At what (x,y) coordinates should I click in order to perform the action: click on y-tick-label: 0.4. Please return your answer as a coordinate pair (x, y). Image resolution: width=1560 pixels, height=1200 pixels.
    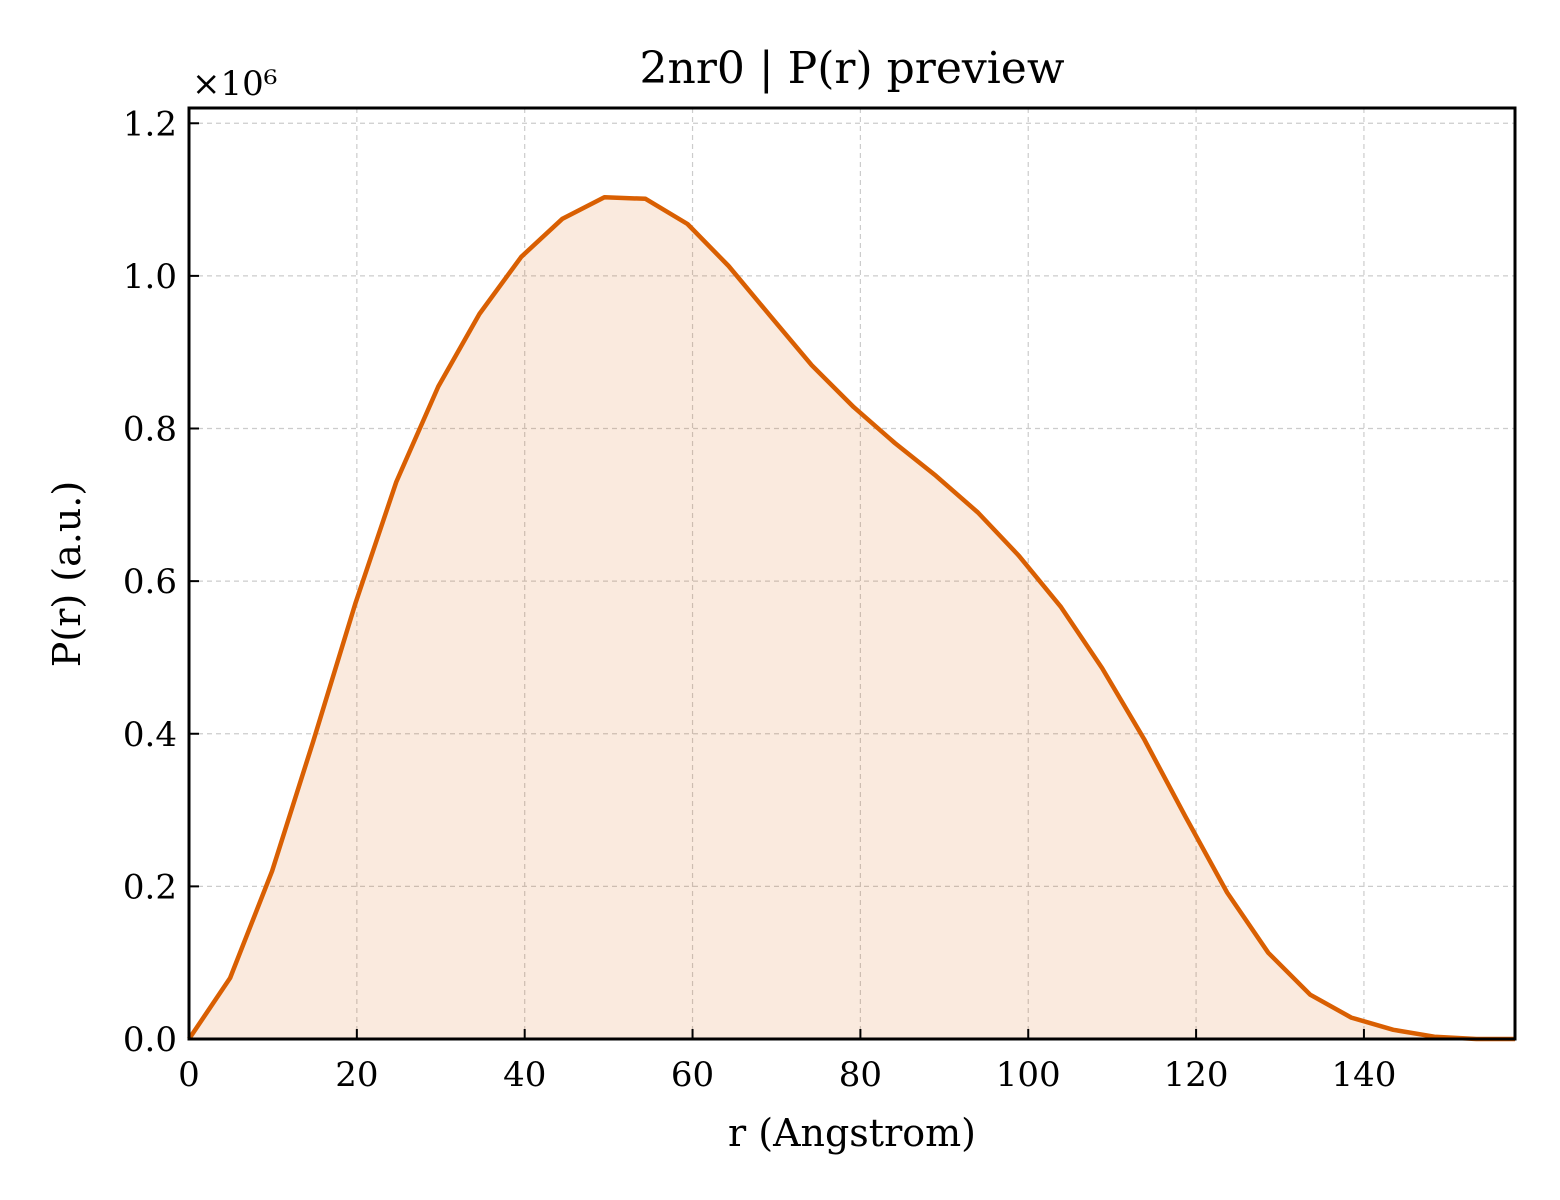
    Looking at the image, I should click on (150, 735).